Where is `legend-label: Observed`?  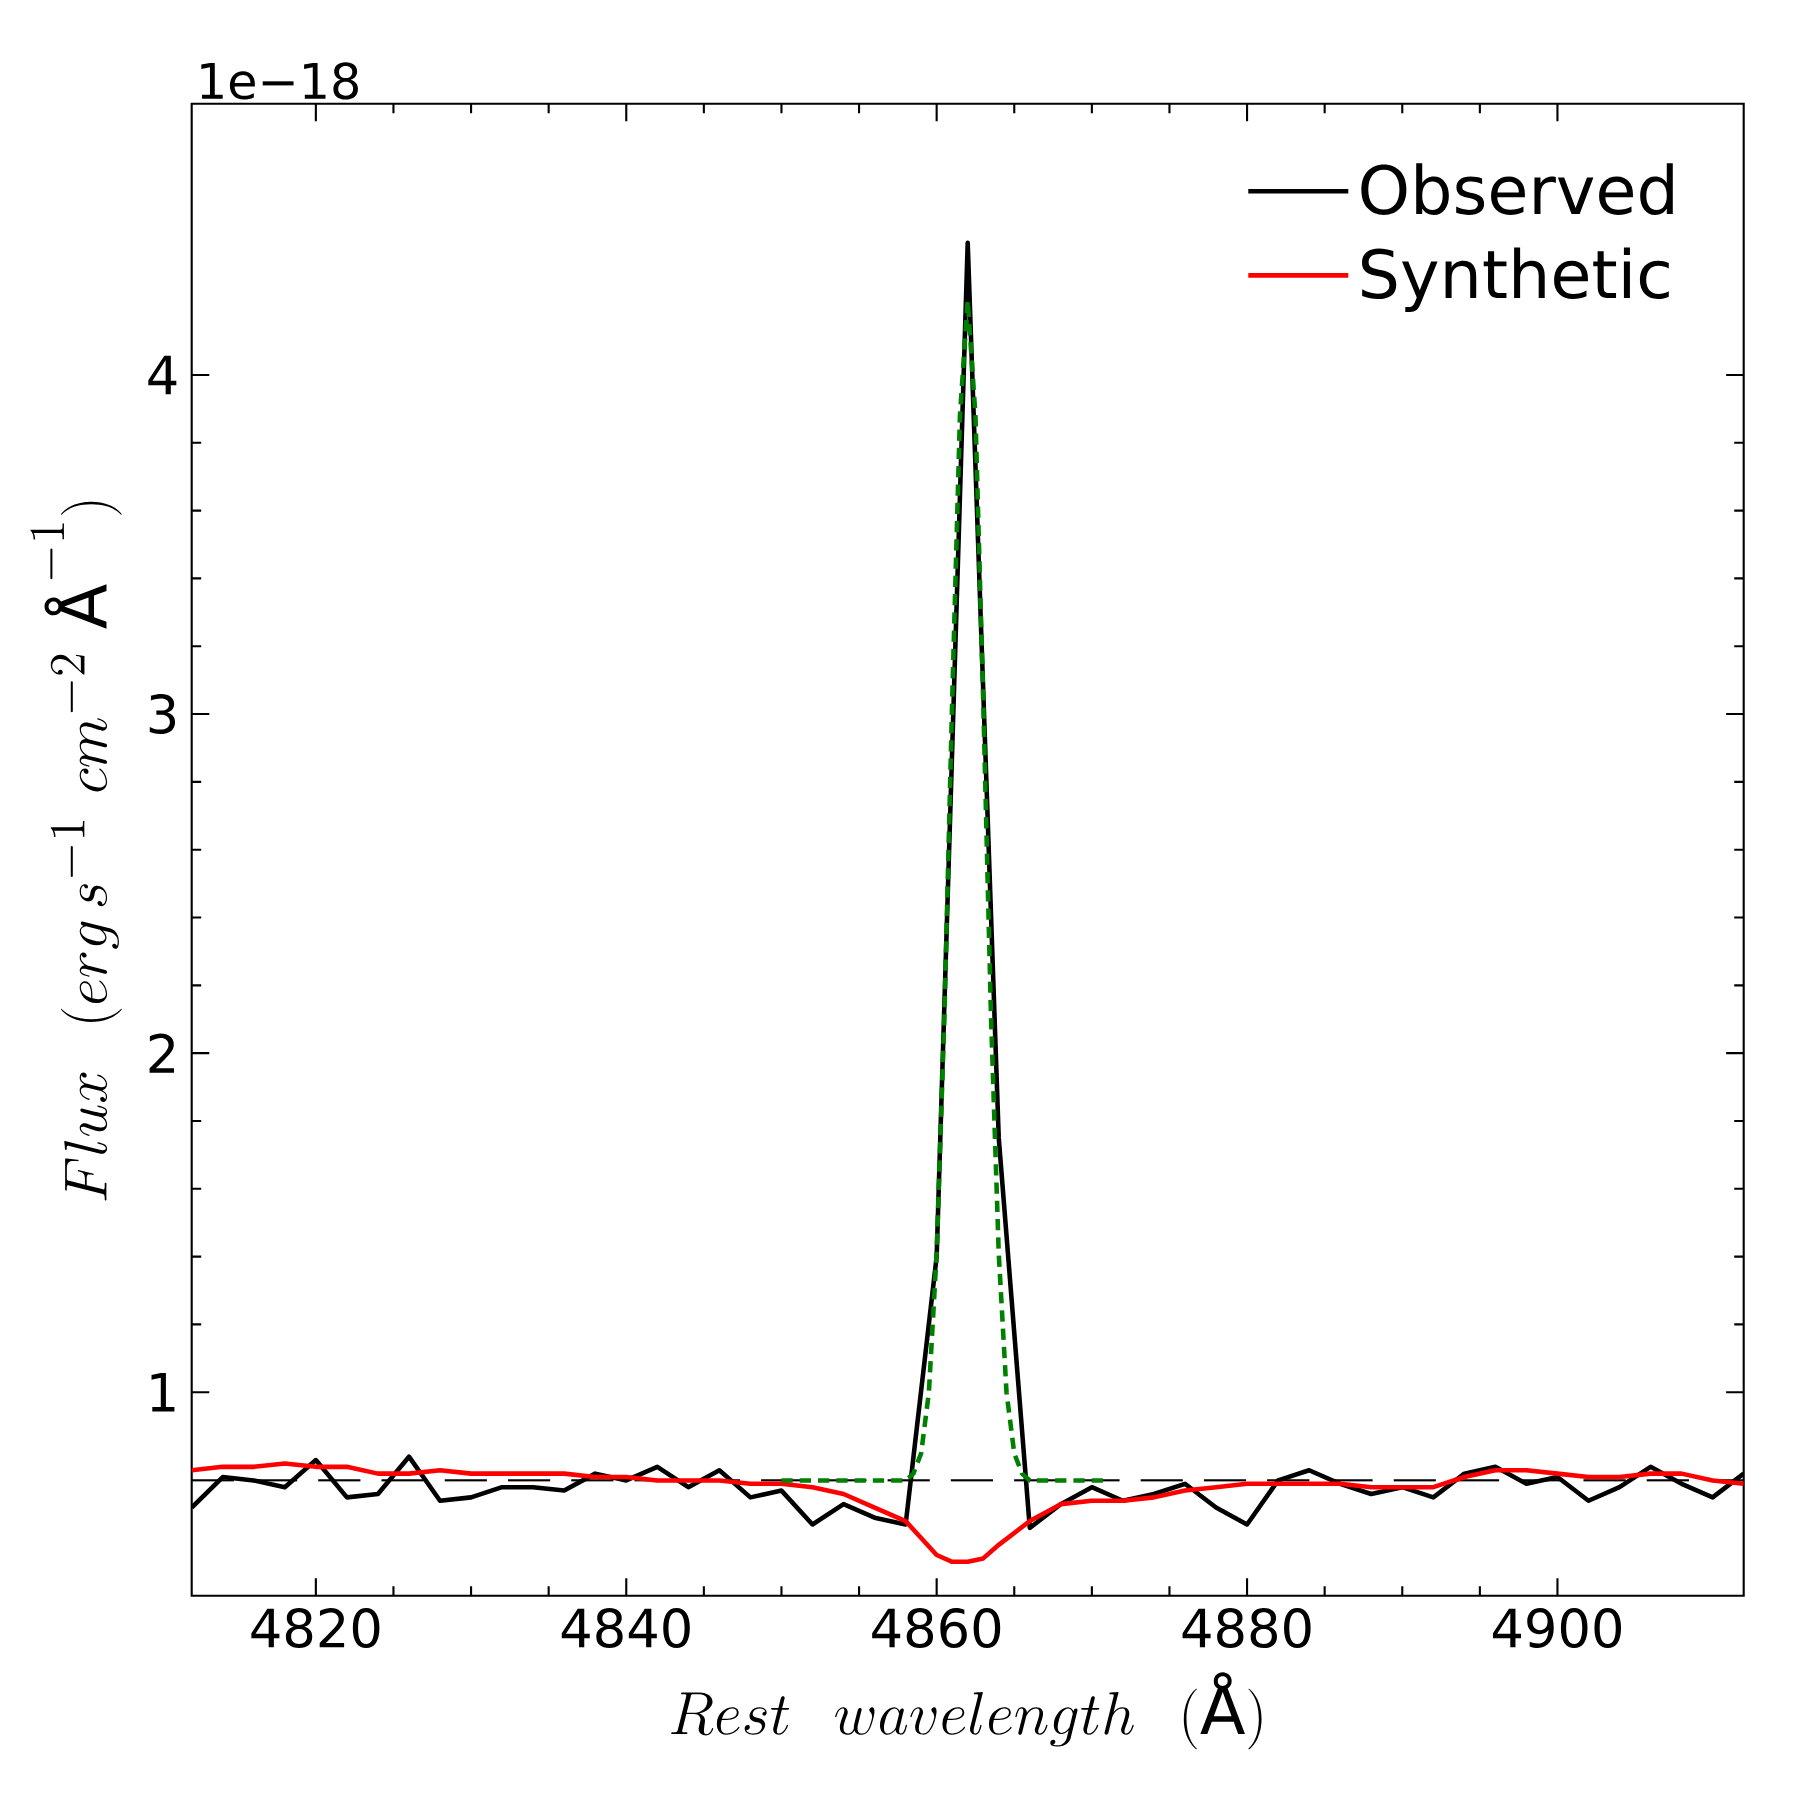
legend-label: Observed is located at coordinates (1517, 189).